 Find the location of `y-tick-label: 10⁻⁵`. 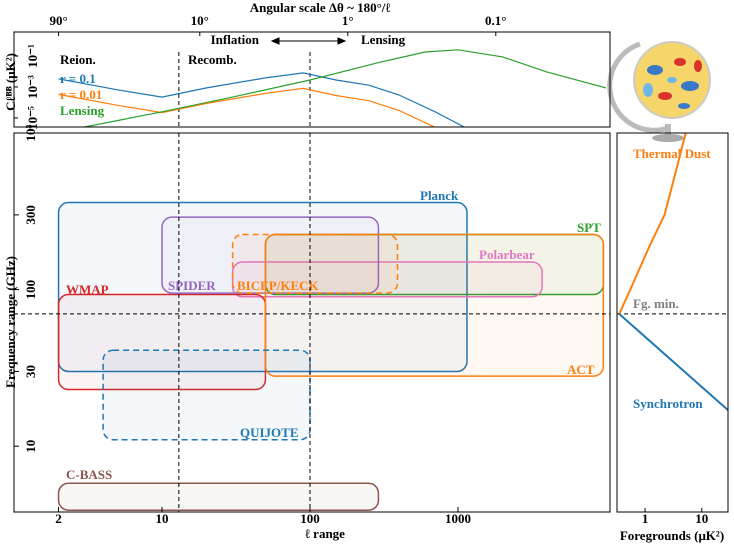

y-tick-label: 10⁻⁵ is located at coordinates (32, 118).